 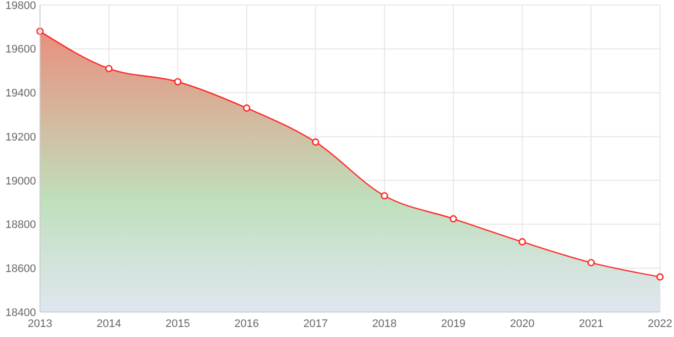 I want to click on y-tick-label: 18800, so click(x=20, y=225).